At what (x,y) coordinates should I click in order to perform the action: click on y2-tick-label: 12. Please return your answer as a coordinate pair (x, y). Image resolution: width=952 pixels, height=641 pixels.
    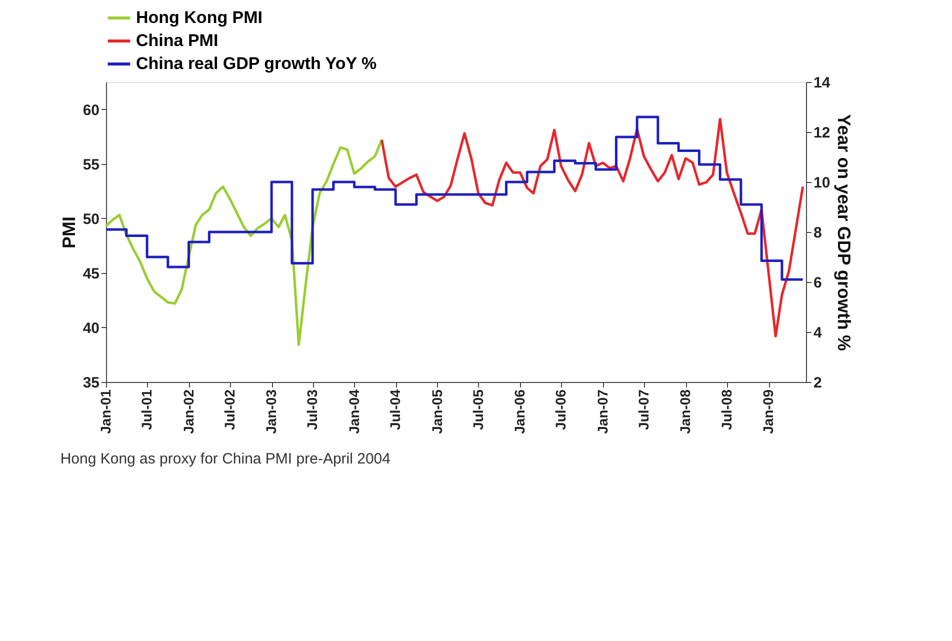
    Looking at the image, I should click on (822, 133).